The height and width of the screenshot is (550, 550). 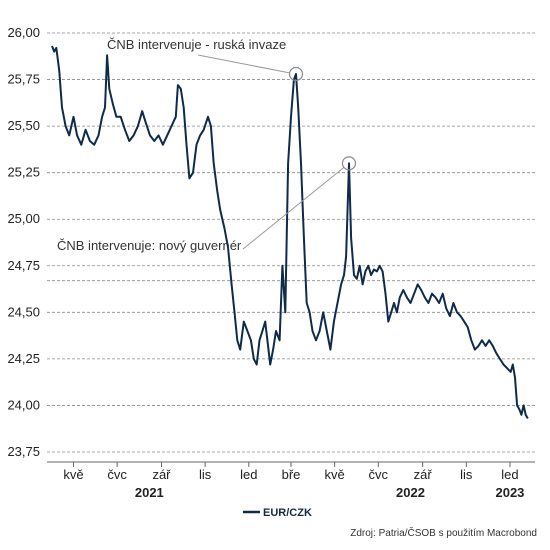 What do you see at coordinates (443, 532) in the screenshot?
I see `source-note: Zdroj: Patria/ČSOB s použitím Macrobond` at bounding box center [443, 532].